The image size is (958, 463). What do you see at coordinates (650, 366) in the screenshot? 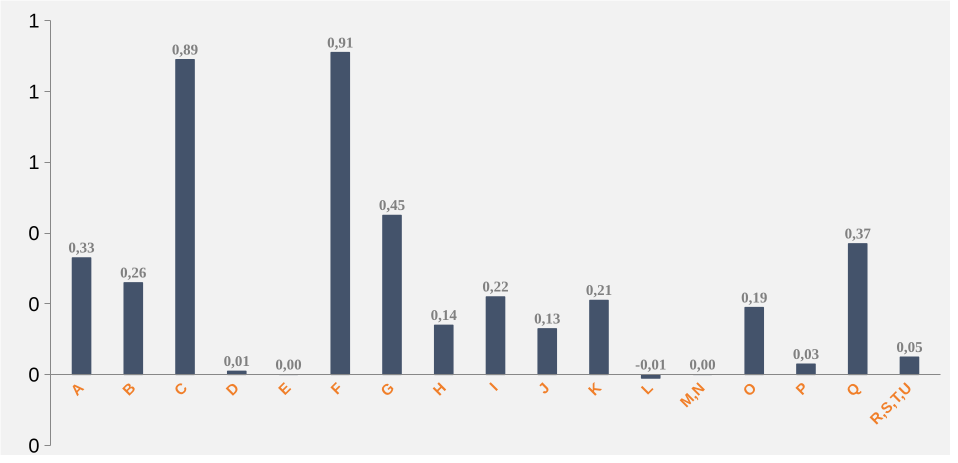
I see `data-label: -0,01` at bounding box center [650, 366].